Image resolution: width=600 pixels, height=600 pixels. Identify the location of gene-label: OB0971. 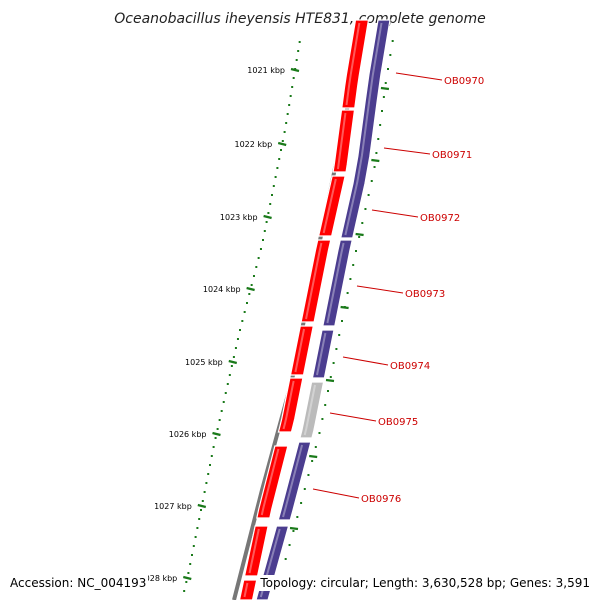
(452, 155).